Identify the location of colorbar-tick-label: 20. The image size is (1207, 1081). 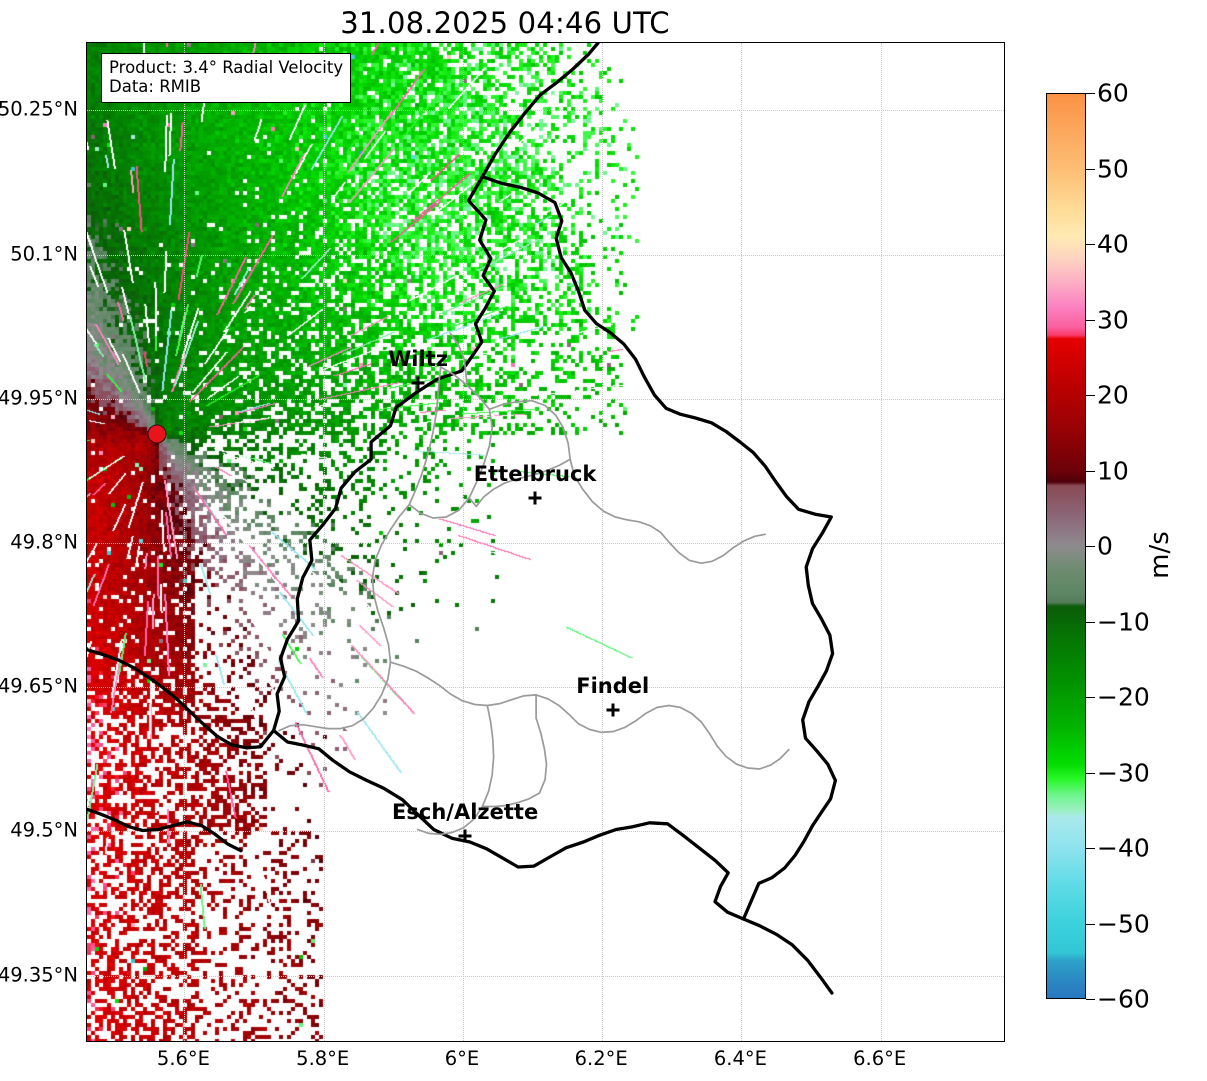
(1113, 395).